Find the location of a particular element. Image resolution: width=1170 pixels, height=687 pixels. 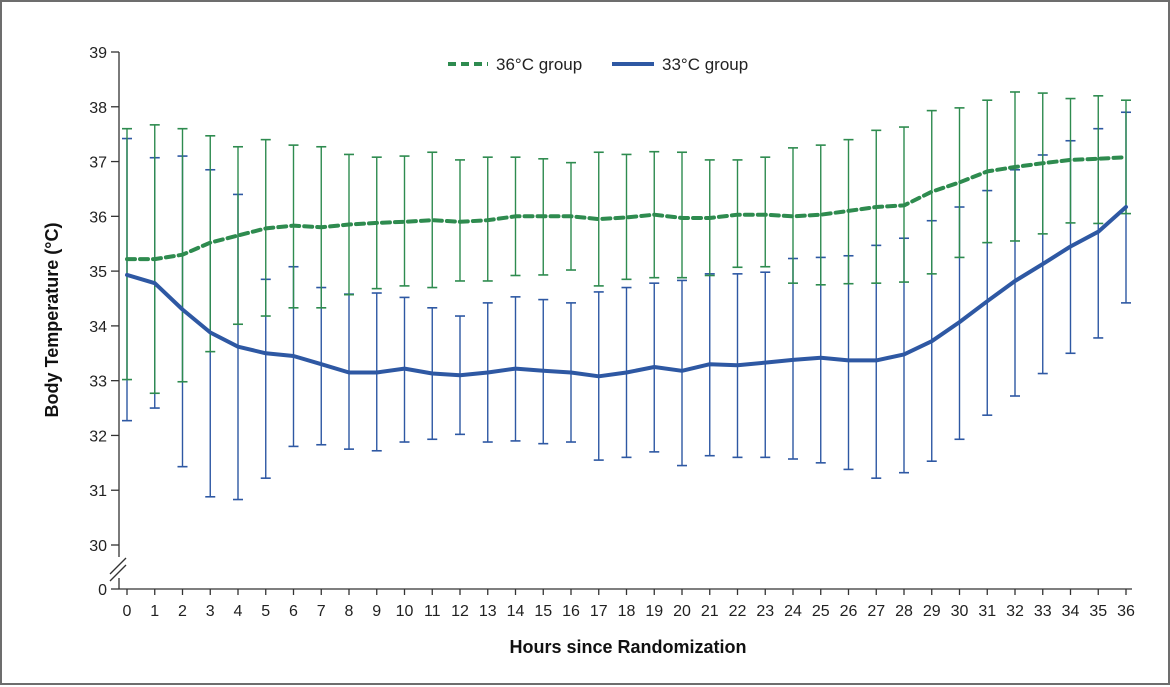

x-tick-label: 7 is located at coordinates (321, 611).